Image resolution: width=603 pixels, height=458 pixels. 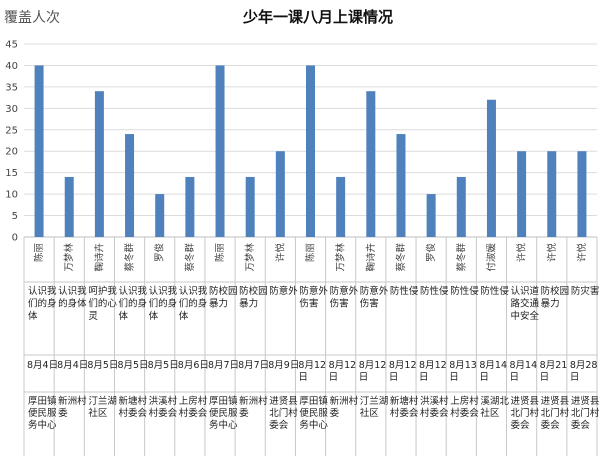 I want to click on date-cell: 8月21 日, so click(x=554, y=371).